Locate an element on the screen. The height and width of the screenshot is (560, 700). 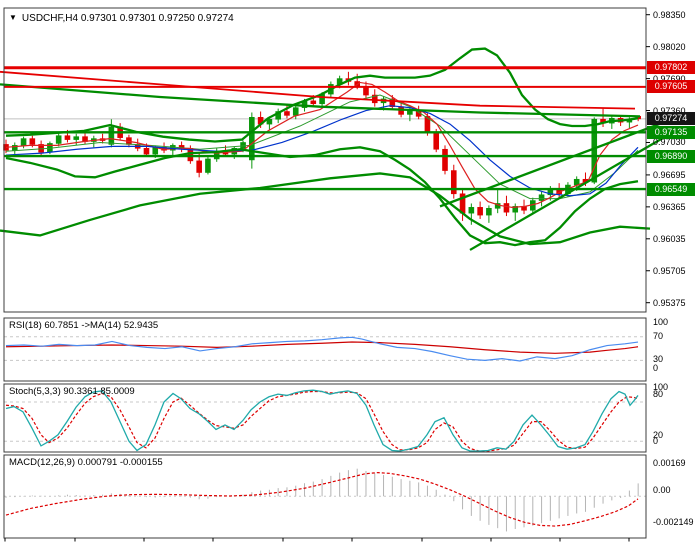
price-axis-label: 0.97690 is located at coordinates (669, 78).